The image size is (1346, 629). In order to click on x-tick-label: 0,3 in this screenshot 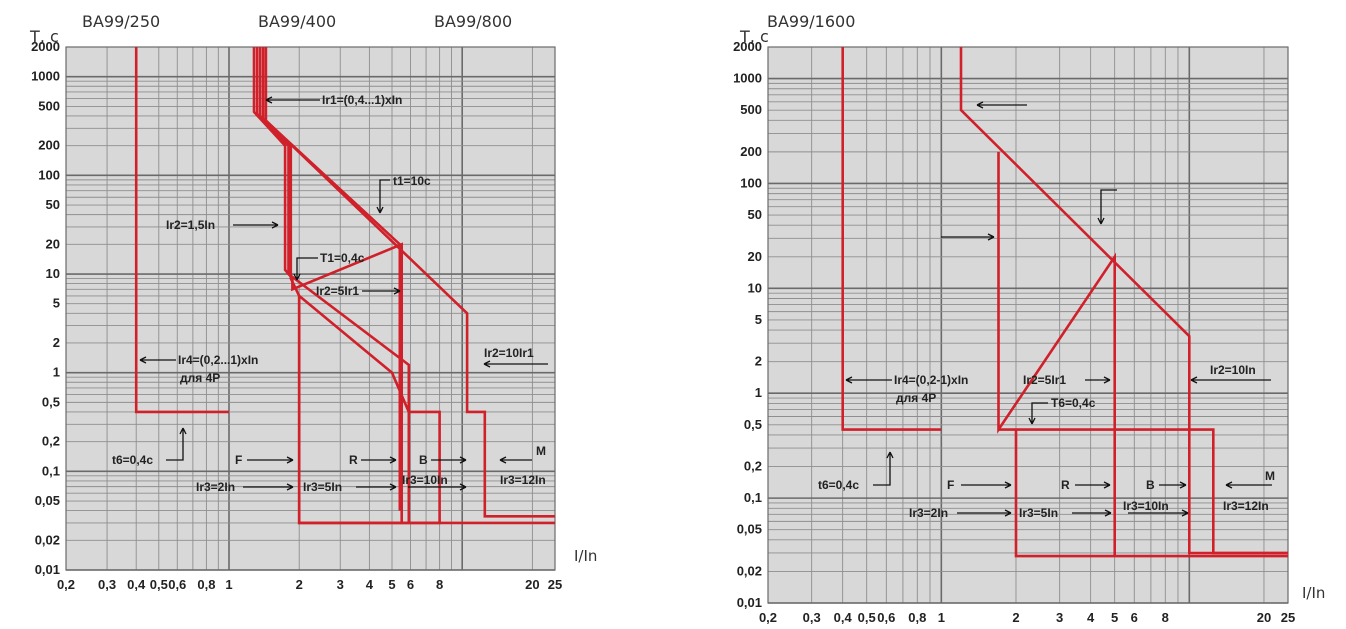, I will do `click(812, 617)`.